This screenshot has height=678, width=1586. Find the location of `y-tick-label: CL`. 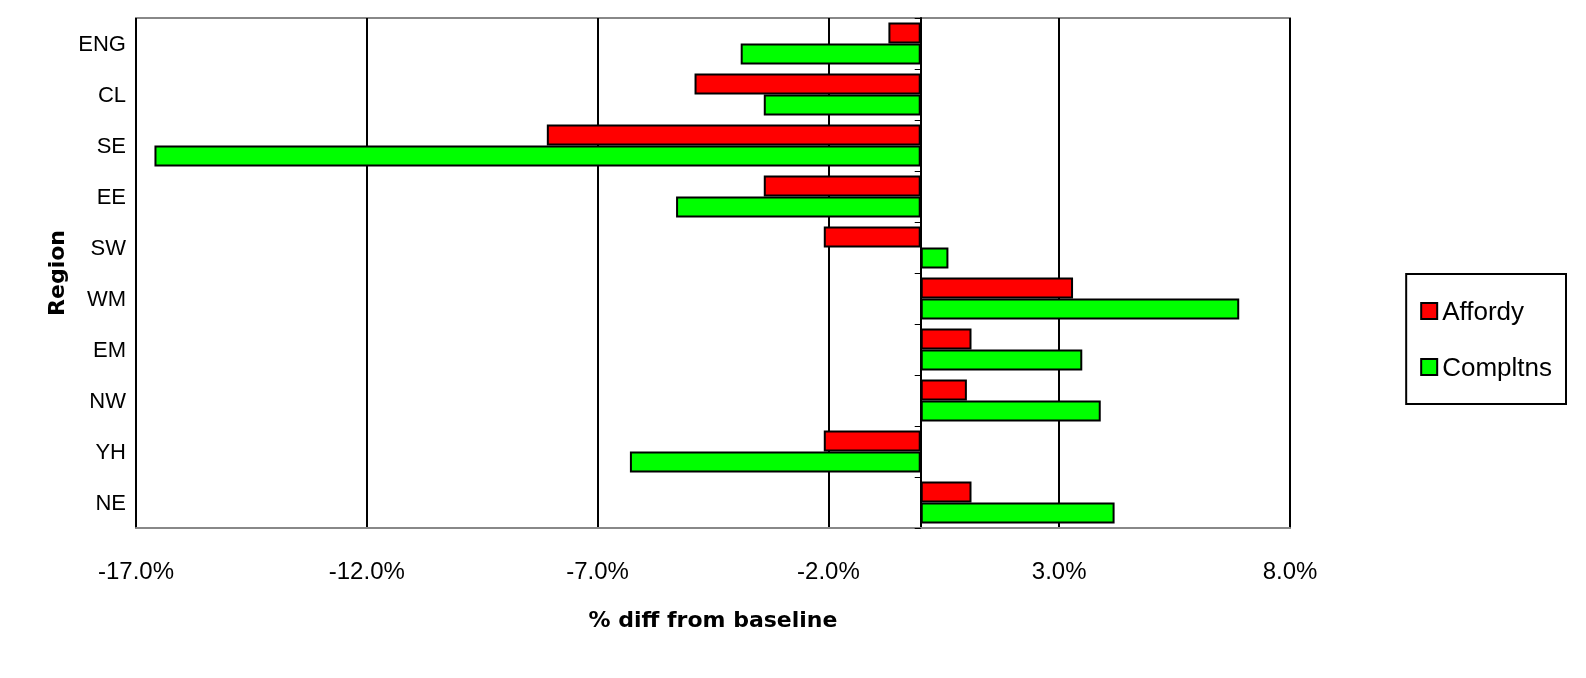

y-tick-label: CL is located at coordinates (111, 94).